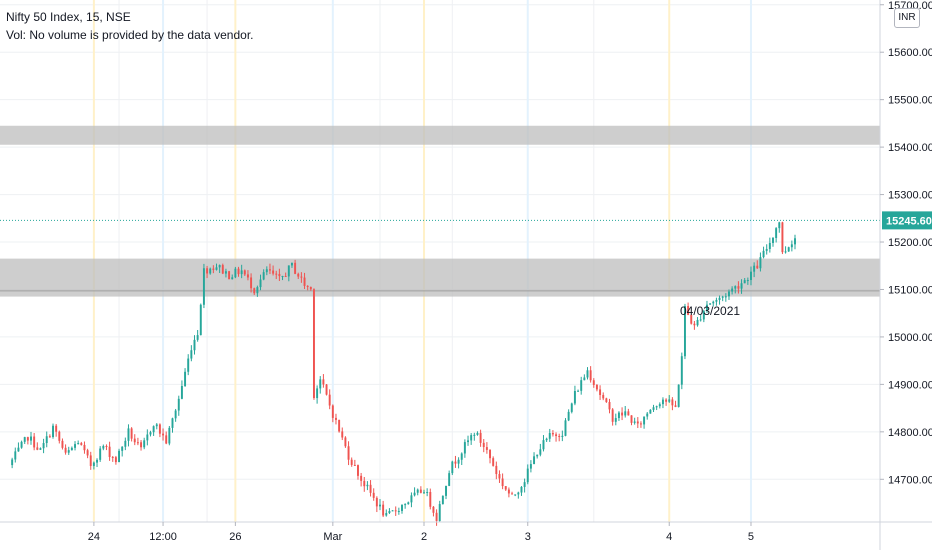 Image resolution: width=932 pixels, height=550 pixels. Describe the element at coordinates (68, 17) in the screenshot. I see `symbol-title: Nifty 50 Index, 15, NSE` at that location.